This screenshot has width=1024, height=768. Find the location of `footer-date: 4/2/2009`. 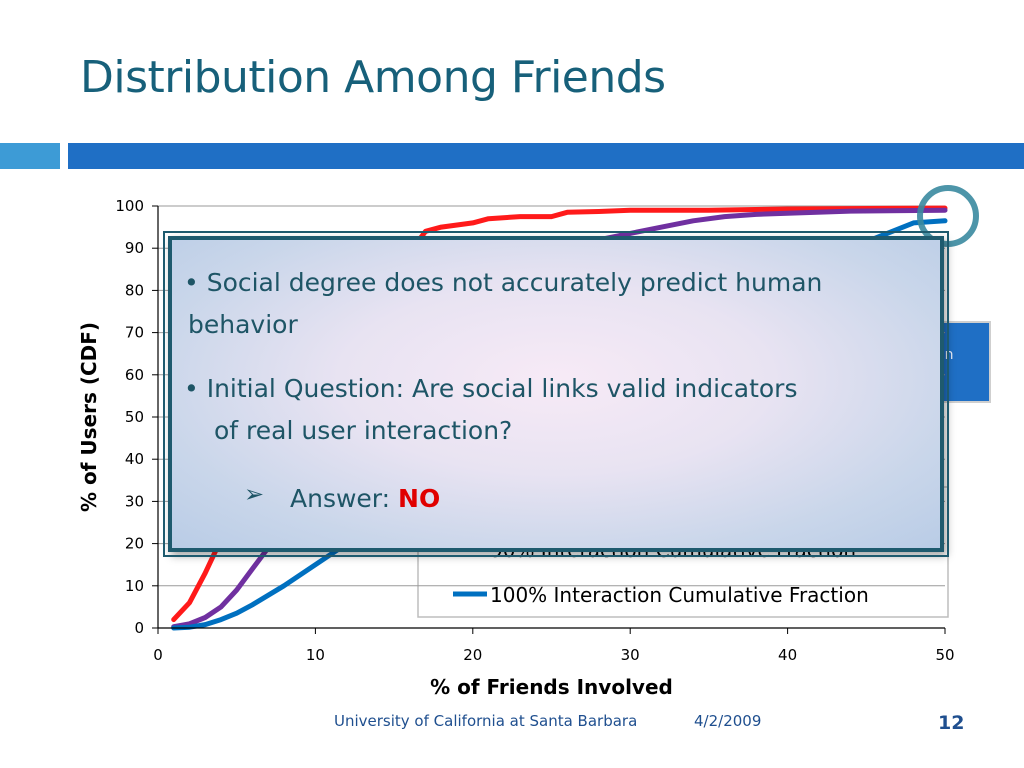

footer-date: 4/2/2009 is located at coordinates (728, 721).